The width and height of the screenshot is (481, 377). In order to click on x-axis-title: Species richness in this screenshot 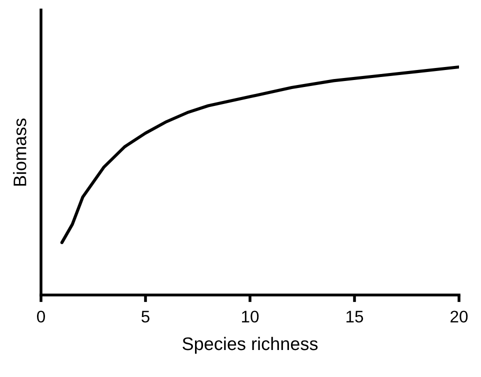, I will do `click(250, 345)`.